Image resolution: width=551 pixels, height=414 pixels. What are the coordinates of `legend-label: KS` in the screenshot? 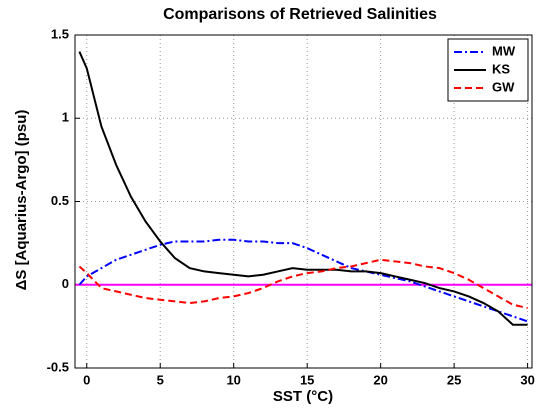 It's located at (501, 68).